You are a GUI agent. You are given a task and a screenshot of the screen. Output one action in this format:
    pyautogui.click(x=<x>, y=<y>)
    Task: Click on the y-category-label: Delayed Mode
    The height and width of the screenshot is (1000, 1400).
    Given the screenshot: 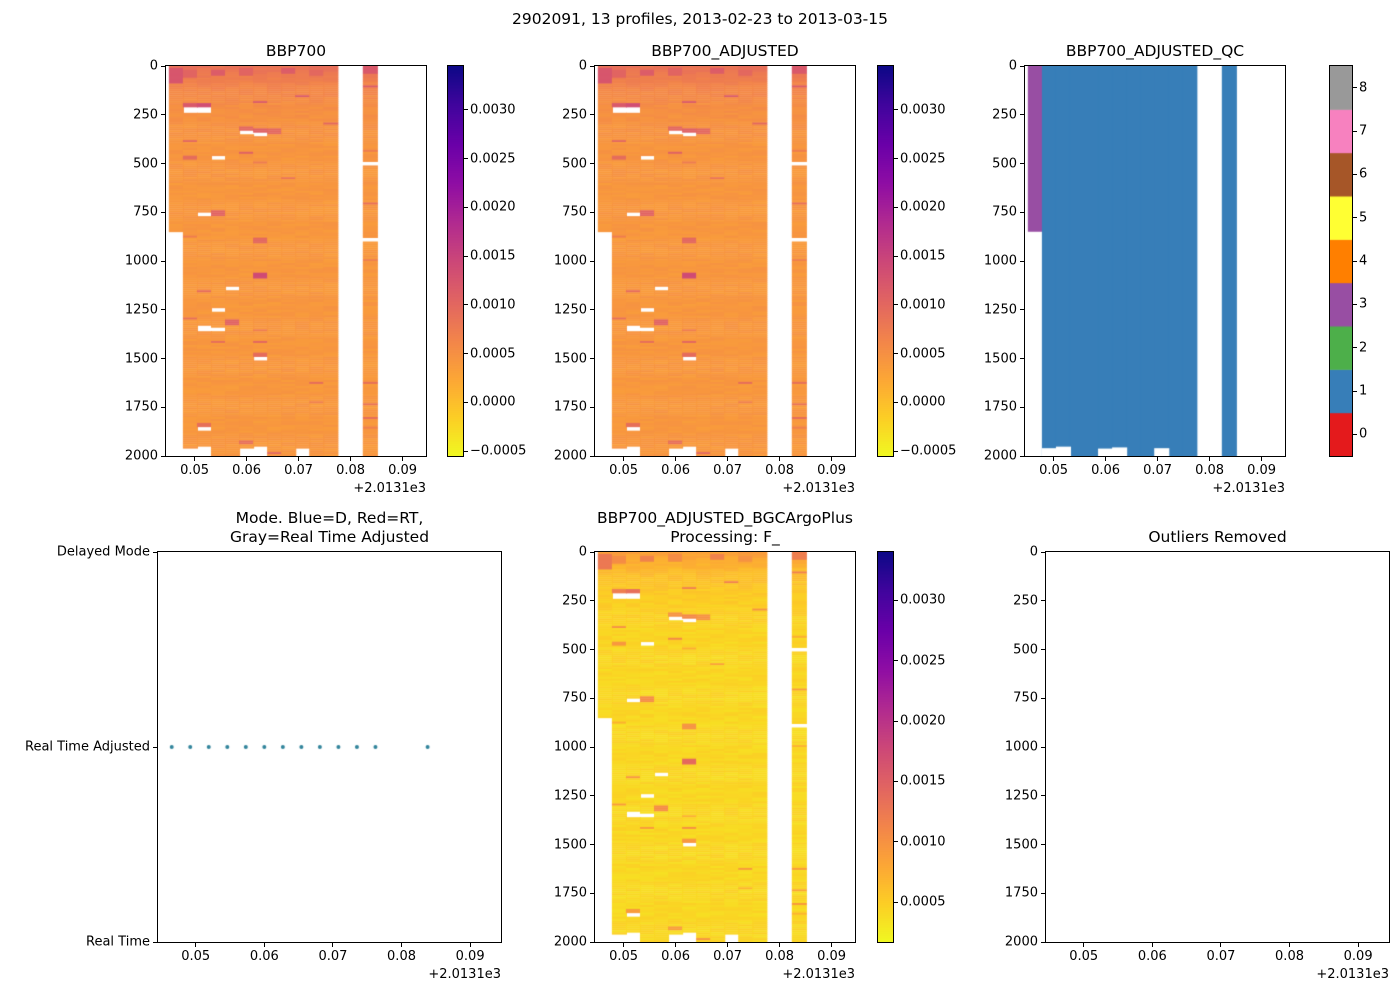 What is the action you would take?
    pyautogui.click(x=103, y=552)
    